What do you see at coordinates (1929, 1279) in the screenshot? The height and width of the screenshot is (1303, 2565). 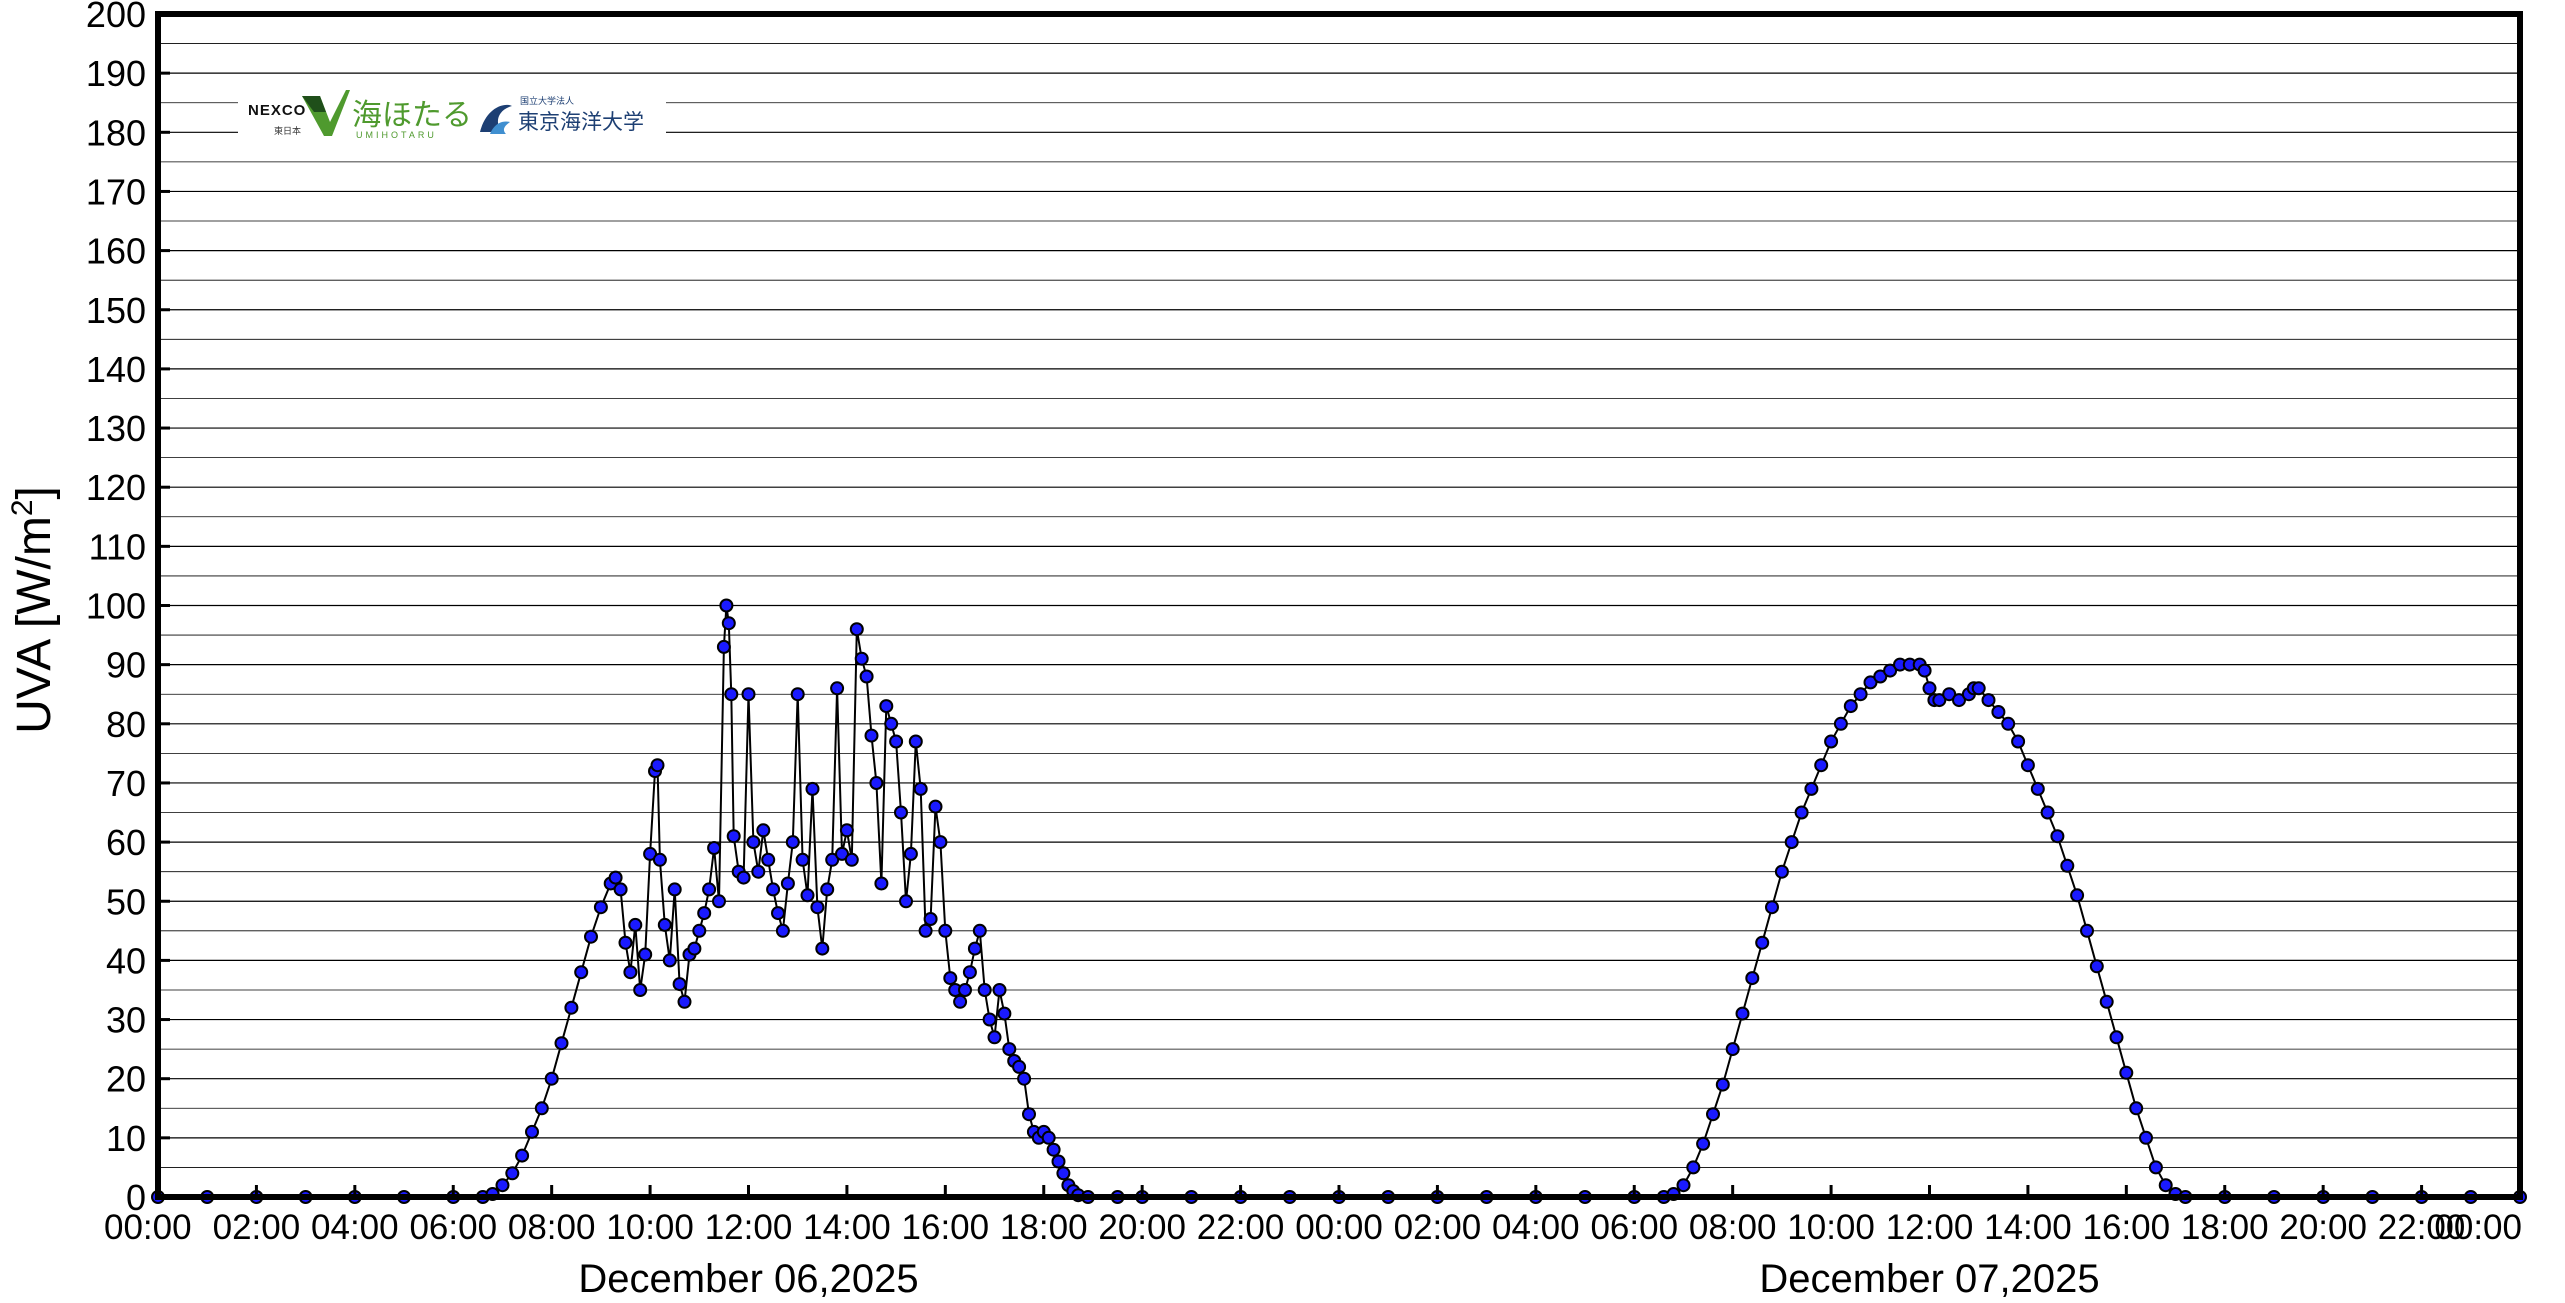 I see `date-label: December 07,2025` at bounding box center [1929, 1279].